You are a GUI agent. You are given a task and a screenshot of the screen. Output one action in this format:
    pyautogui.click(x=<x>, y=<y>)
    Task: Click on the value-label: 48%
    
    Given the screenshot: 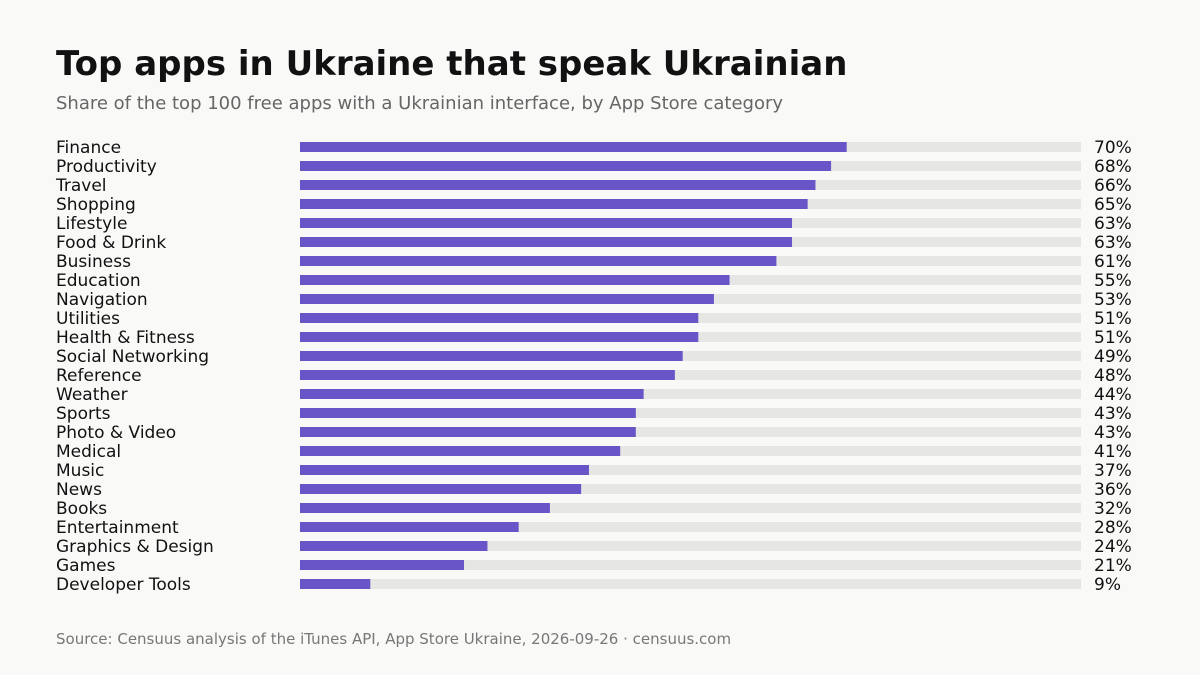 What is the action you would take?
    pyautogui.click(x=1113, y=376)
    